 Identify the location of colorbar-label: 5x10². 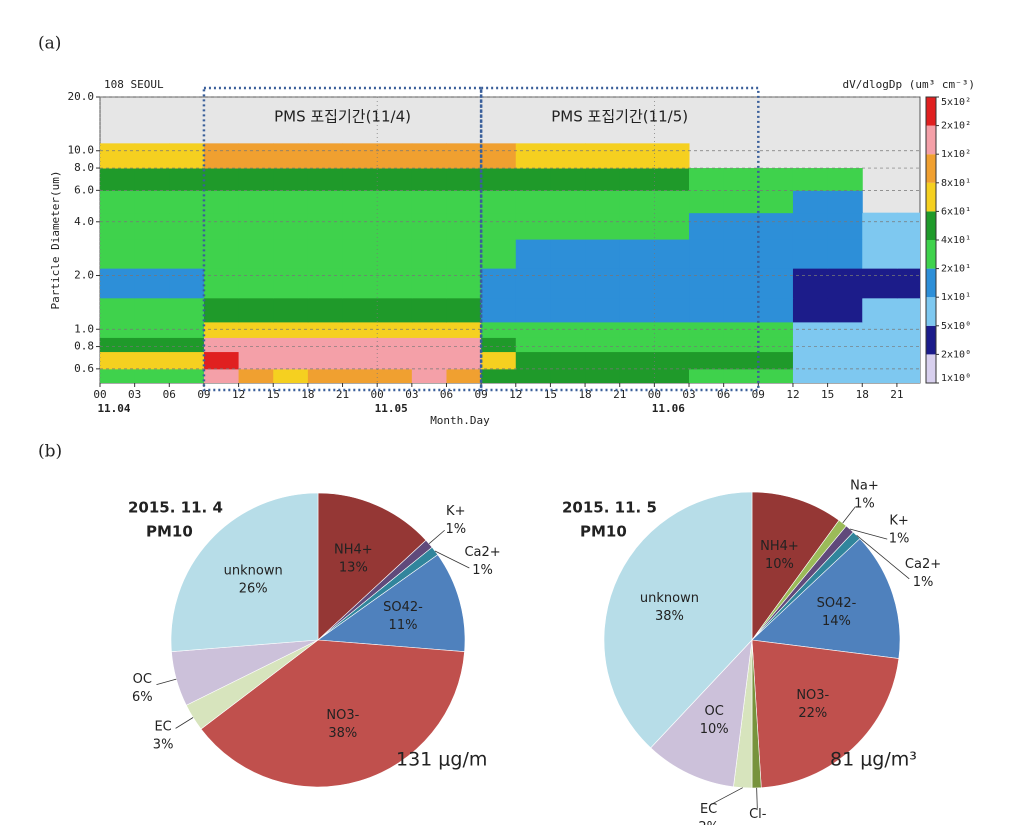
(956, 102).